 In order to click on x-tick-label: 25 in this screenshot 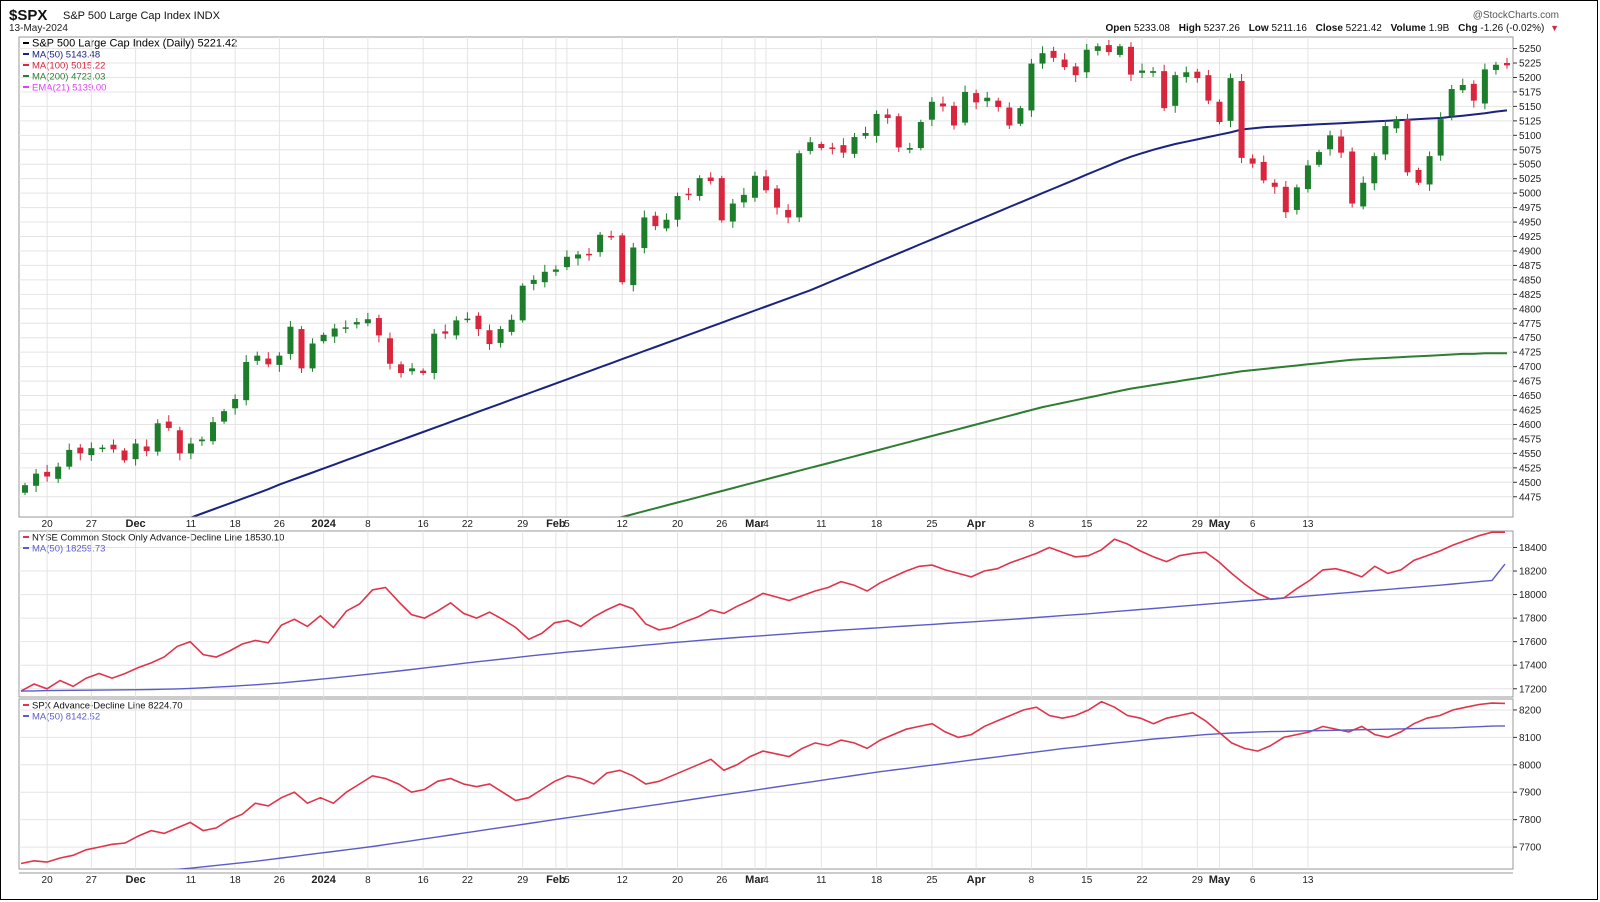, I will do `click(932, 880)`.